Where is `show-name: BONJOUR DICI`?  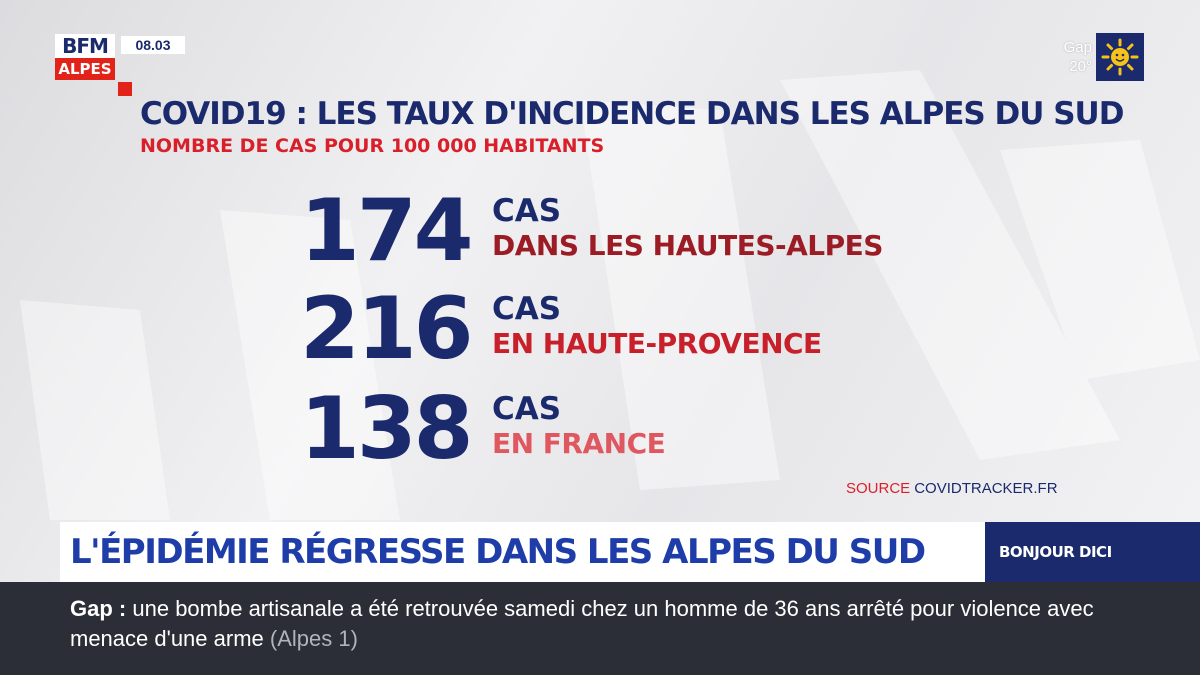 show-name: BONJOUR DICI is located at coordinates (1055, 552).